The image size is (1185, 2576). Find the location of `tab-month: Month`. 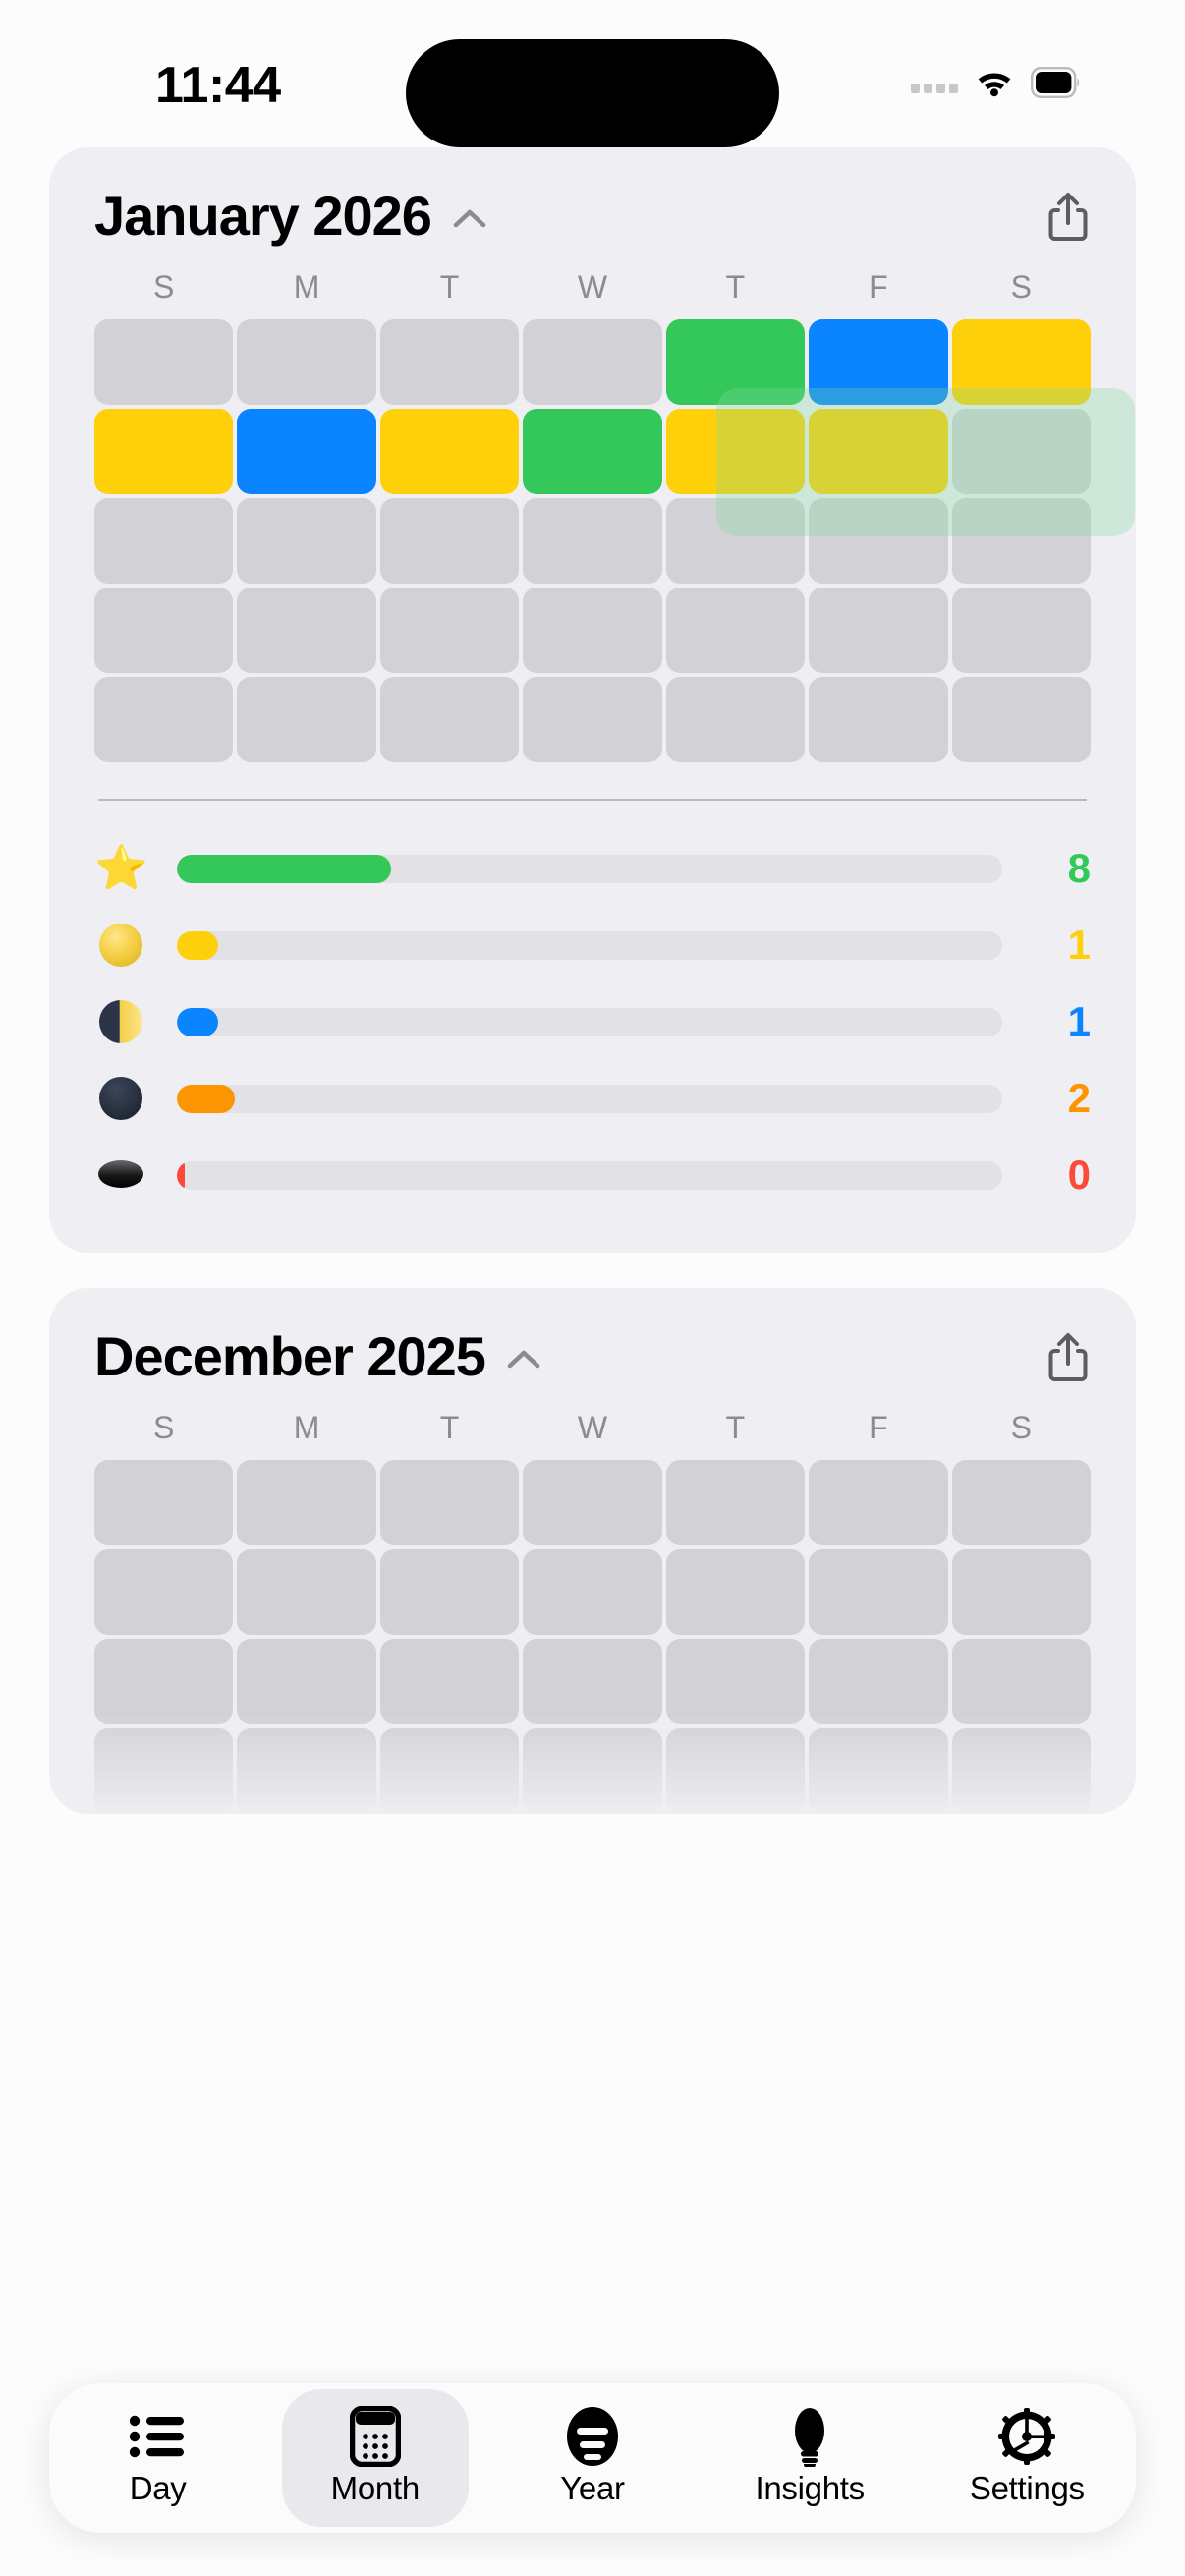

tab-month: Month is located at coordinates (375, 2458).